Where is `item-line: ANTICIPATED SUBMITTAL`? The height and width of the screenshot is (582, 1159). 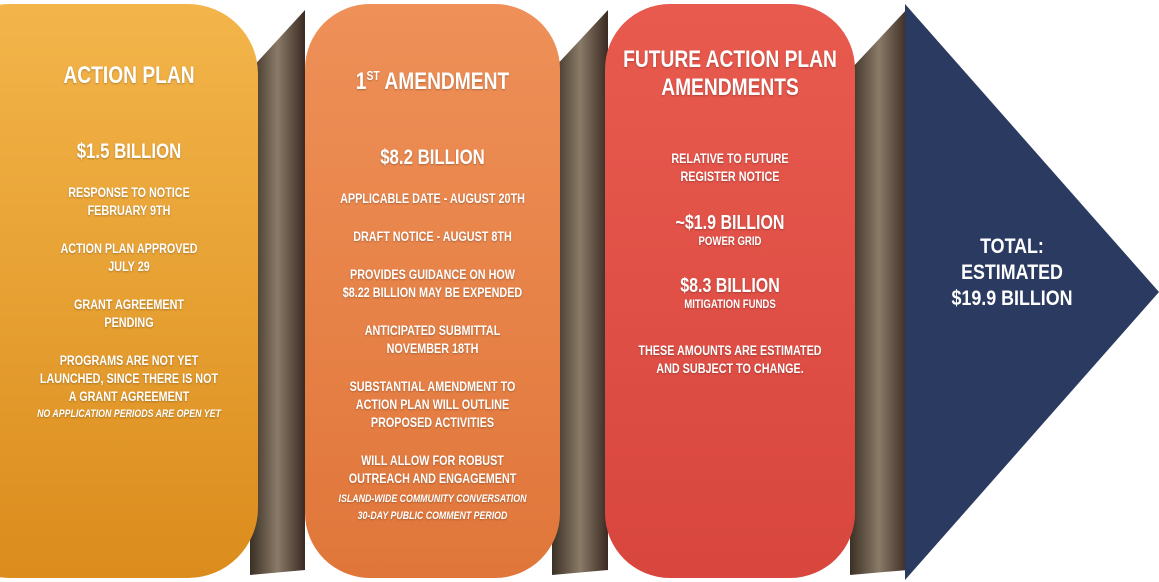
item-line: ANTICIPATED SUBMITTAL is located at coordinates (432, 330).